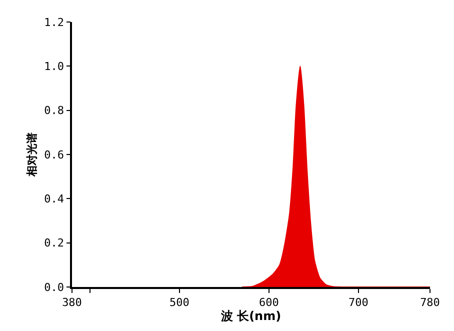  What do you see at coordinates (430, 302) in the screenshot?
I see `x-tick-label: 780` at bounding box center [430, 302].